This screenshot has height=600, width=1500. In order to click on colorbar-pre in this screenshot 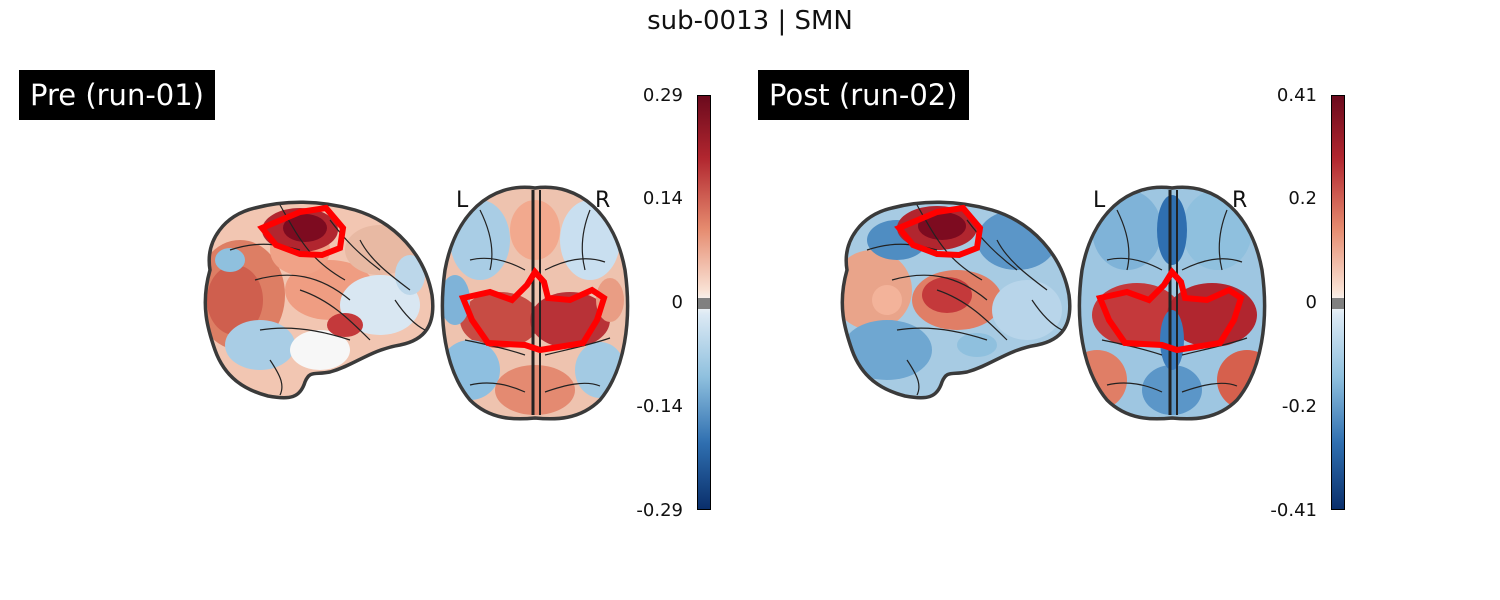, I will do `click(704, 302)`.